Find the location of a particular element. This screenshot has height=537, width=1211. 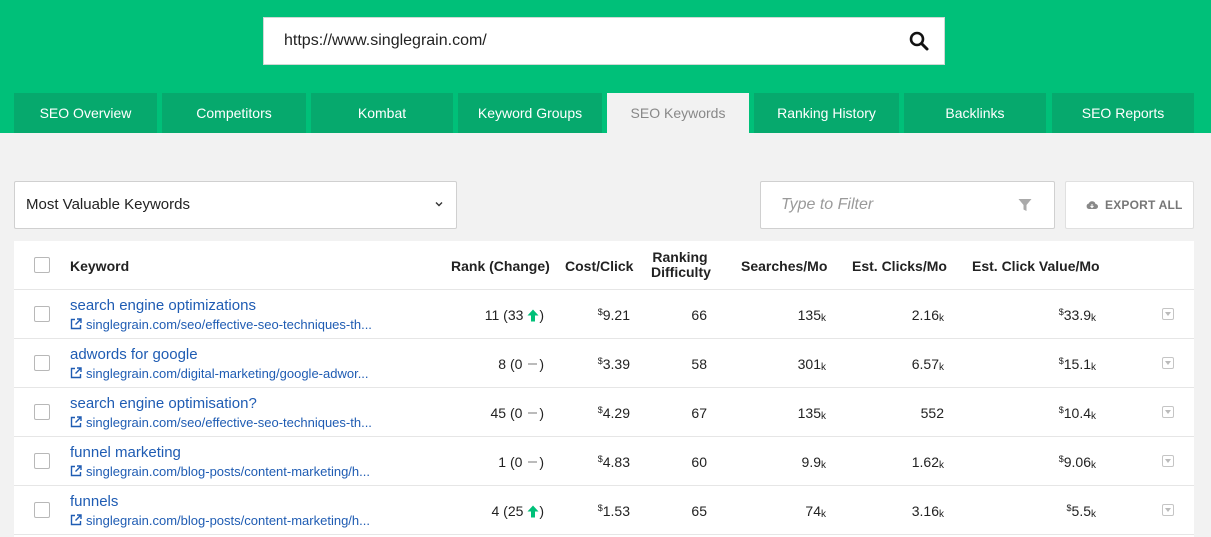

col-keyword: Keyword is located at coordinates (100, 266).